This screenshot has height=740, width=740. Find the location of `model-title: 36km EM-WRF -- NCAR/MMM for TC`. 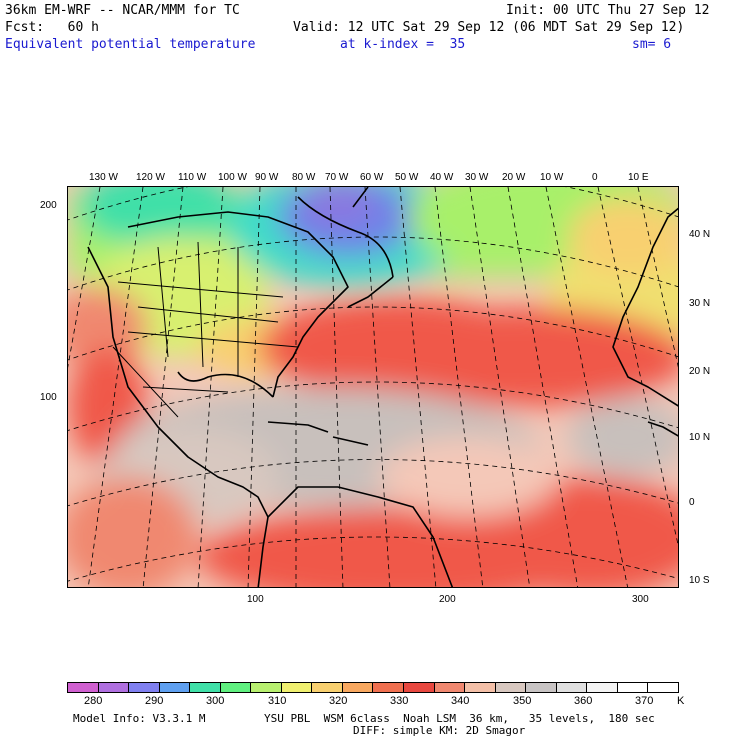

model-title: 36km EM-WRF -- NCAR/MMM for TC is located at coordinates (122, 10).